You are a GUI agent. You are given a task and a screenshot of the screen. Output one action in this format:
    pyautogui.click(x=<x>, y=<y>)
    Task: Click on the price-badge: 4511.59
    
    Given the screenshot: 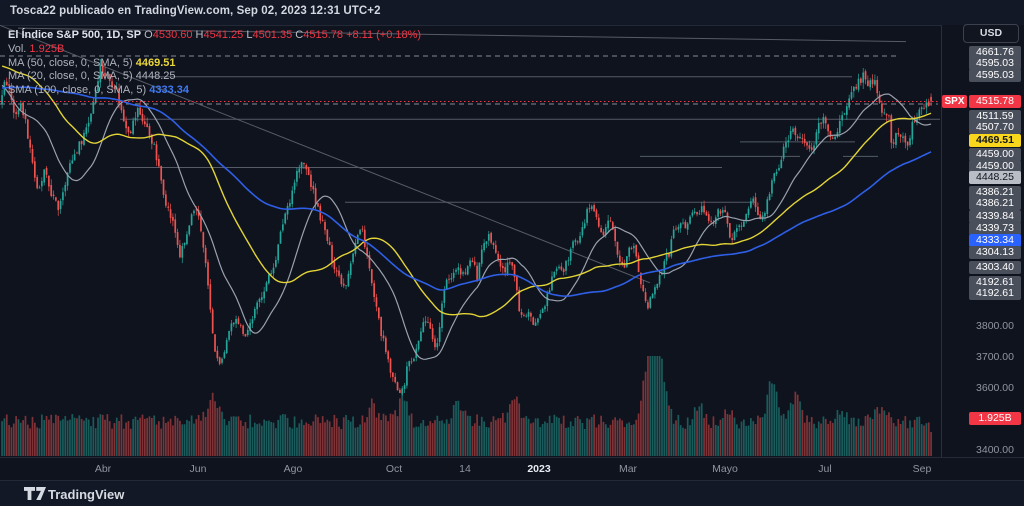 What is the action you would take?
    pyautogui.click(x=995, y=116)
    